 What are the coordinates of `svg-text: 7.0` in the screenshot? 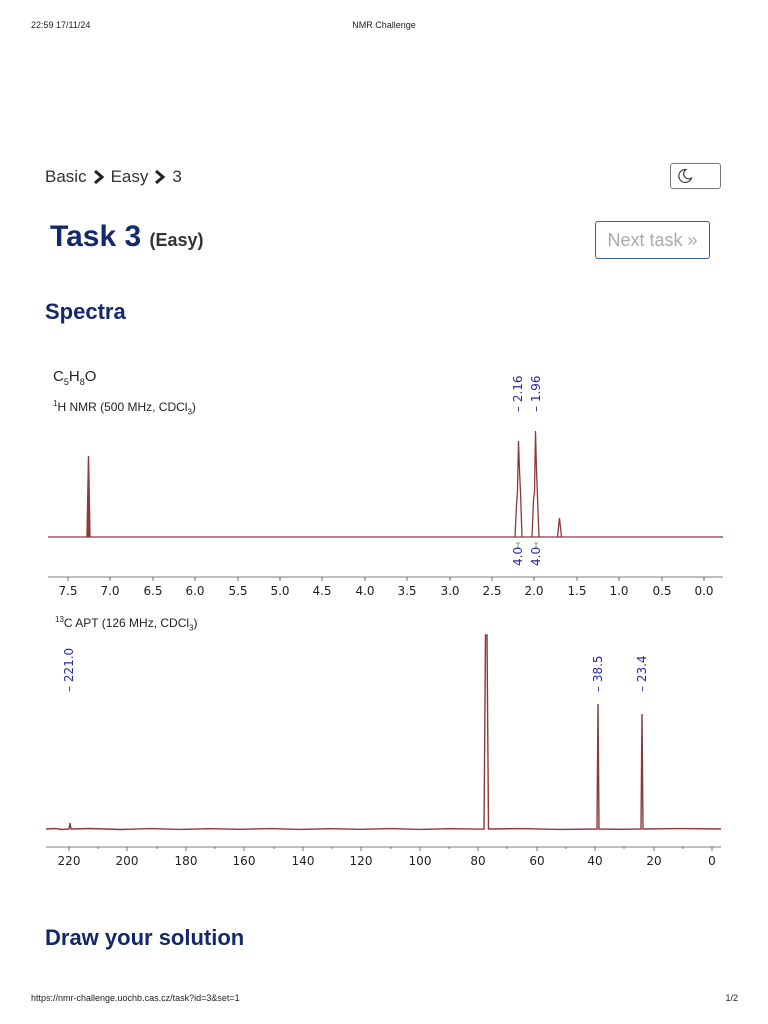 It's located at (109, 591).